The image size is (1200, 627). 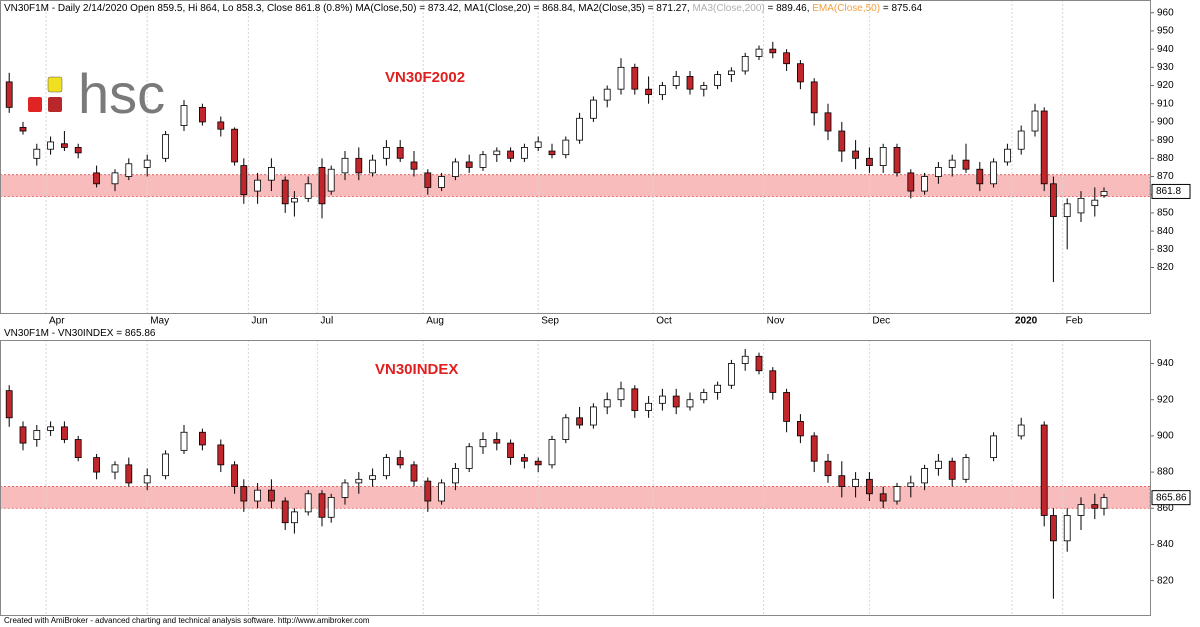 I want to click on y-tick-label: 940, so click(x=1165, y=363).